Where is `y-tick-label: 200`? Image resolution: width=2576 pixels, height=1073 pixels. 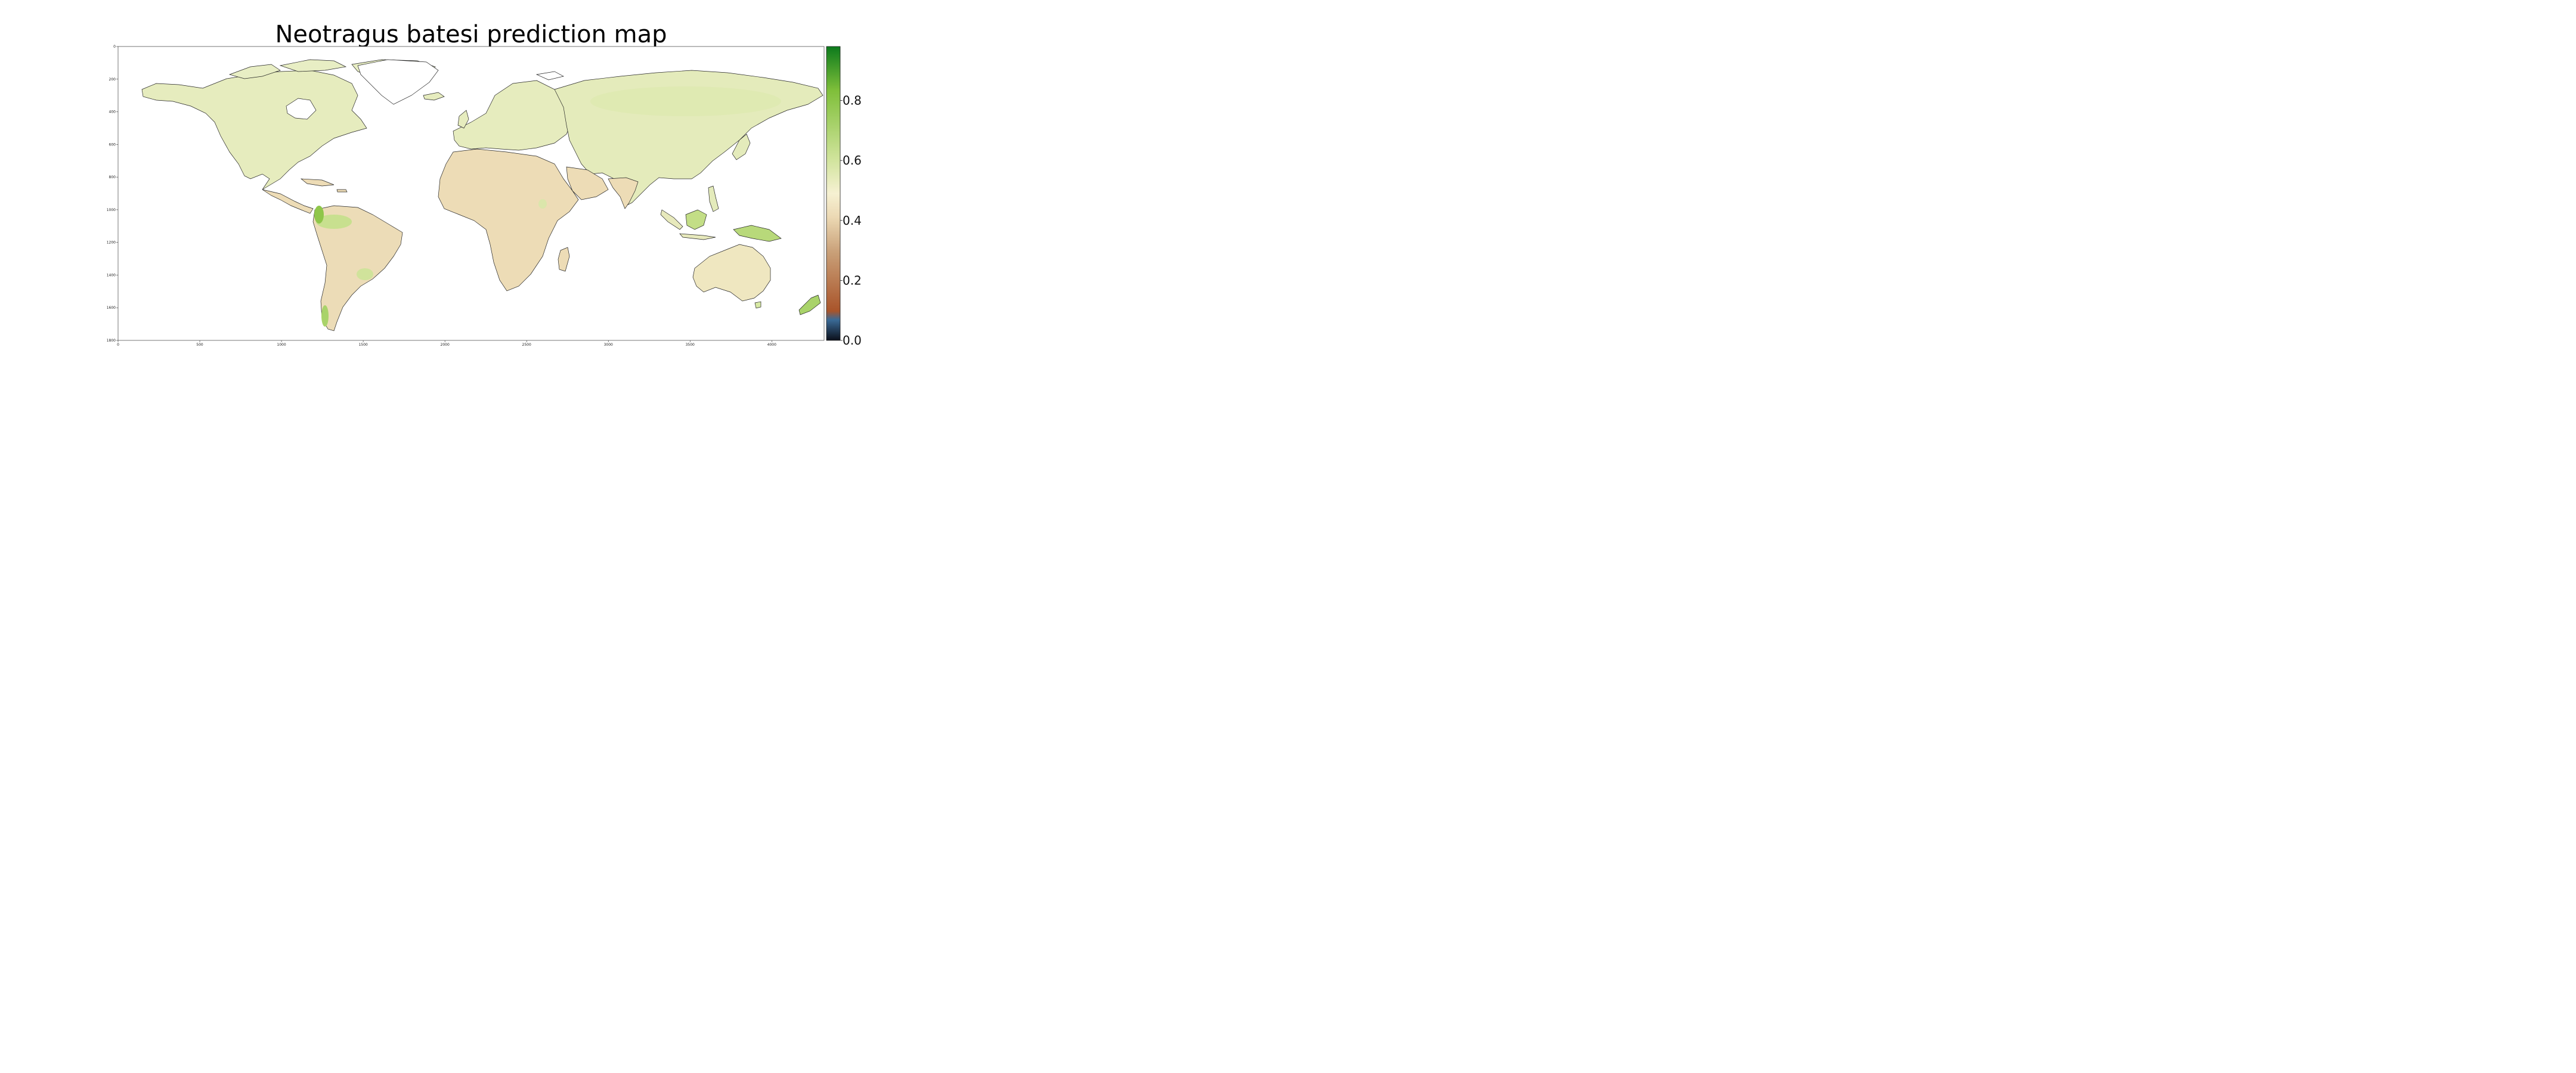 y-tick-label: 200 is located at coordinates (112, 79).